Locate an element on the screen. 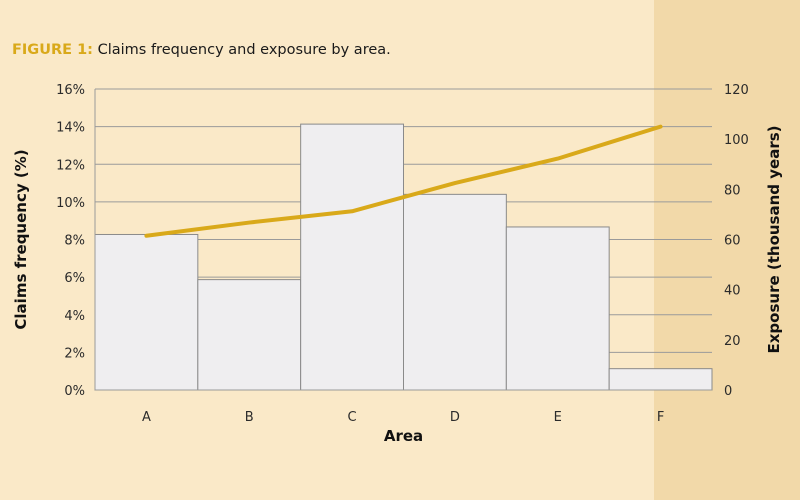 The image size is (800, 500). y-right-tick-label: 100 is located at coordinates (736, 140).